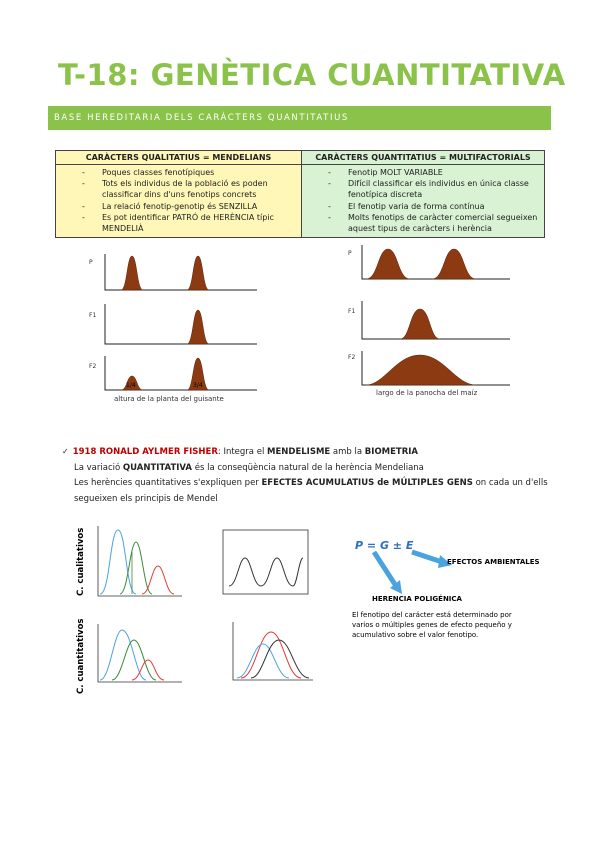 The image size is (599, 848). I want to click on qualitative-ratio-graph, so click(265, 562).